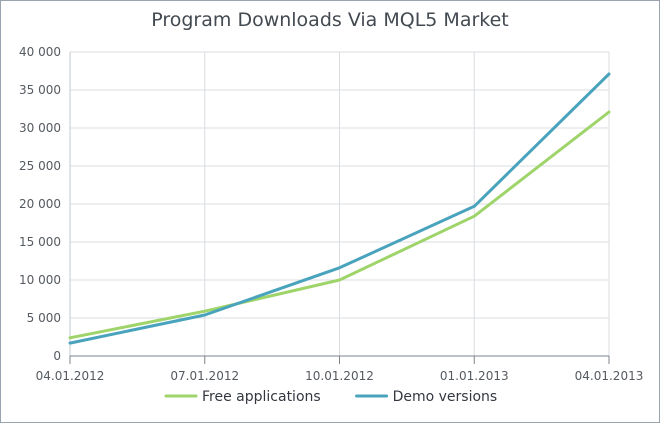  I want to click on y-tick-label: 35 000, so click(40, 90).